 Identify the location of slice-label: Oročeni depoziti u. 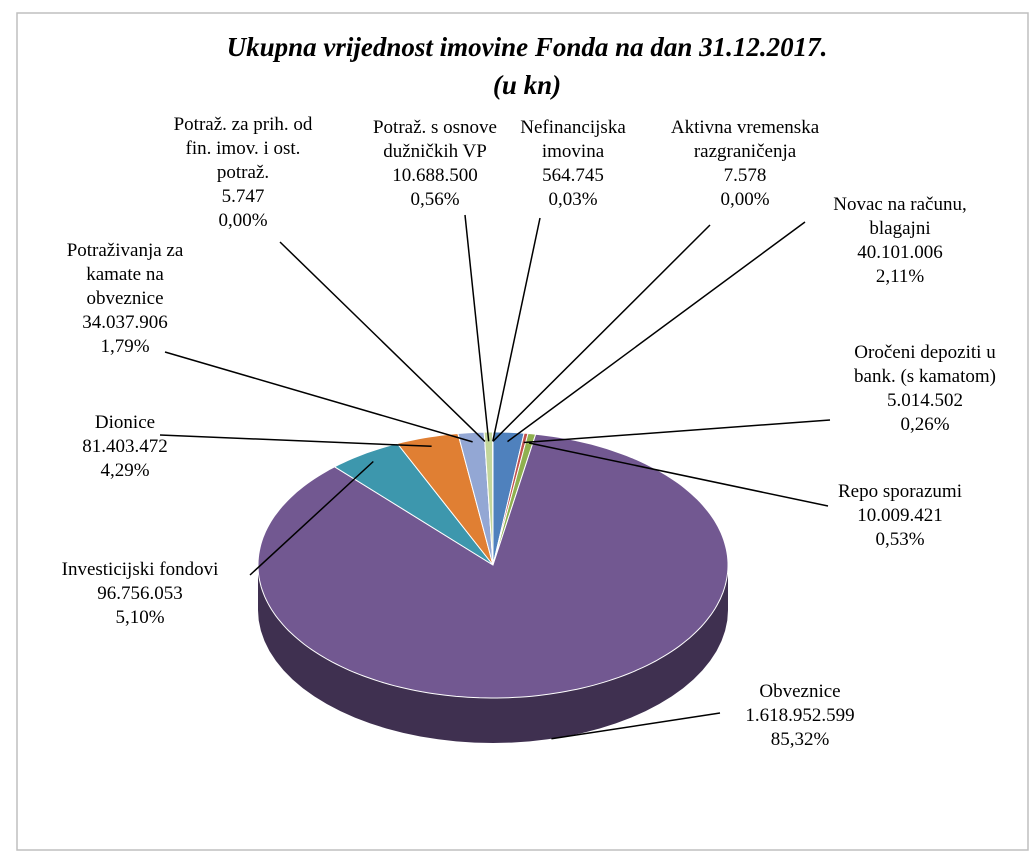
(925, 352).